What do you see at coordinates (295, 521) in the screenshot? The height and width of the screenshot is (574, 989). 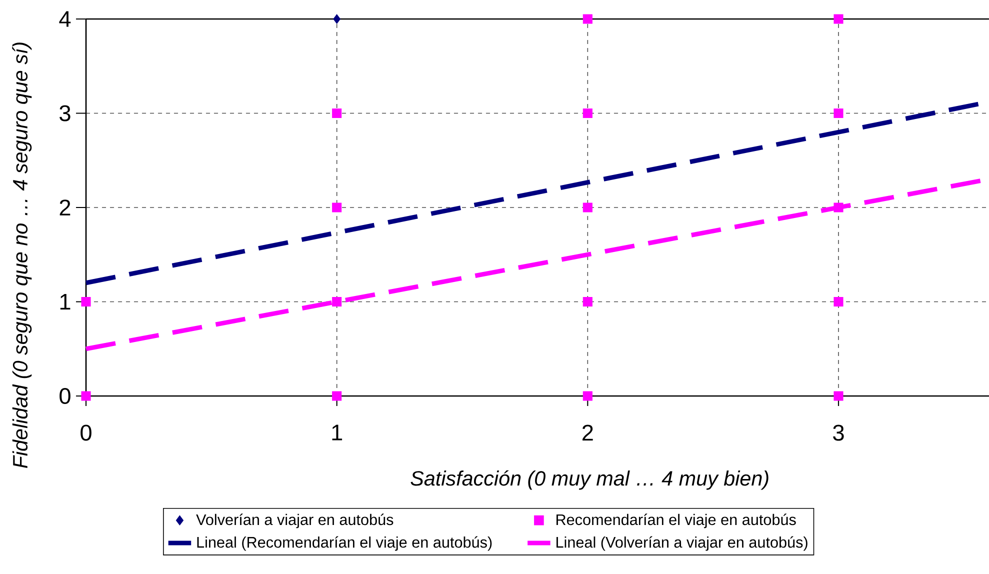 I see `legend-label: Volverían a viajar en autobús` at bounding box center [295, 521].